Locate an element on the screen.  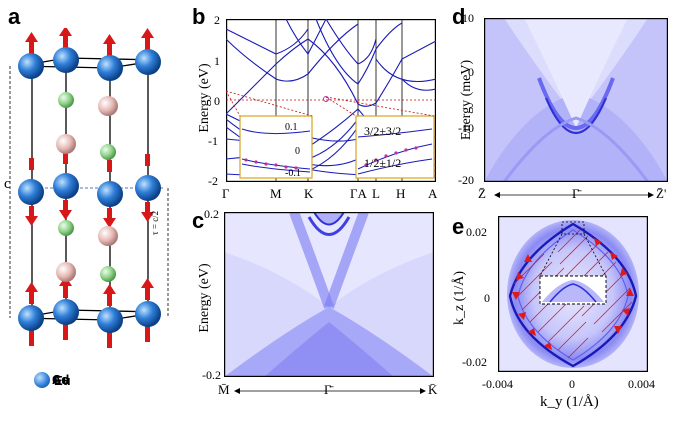
legend-eu-label: Eu is located at coordinates (62, 380).